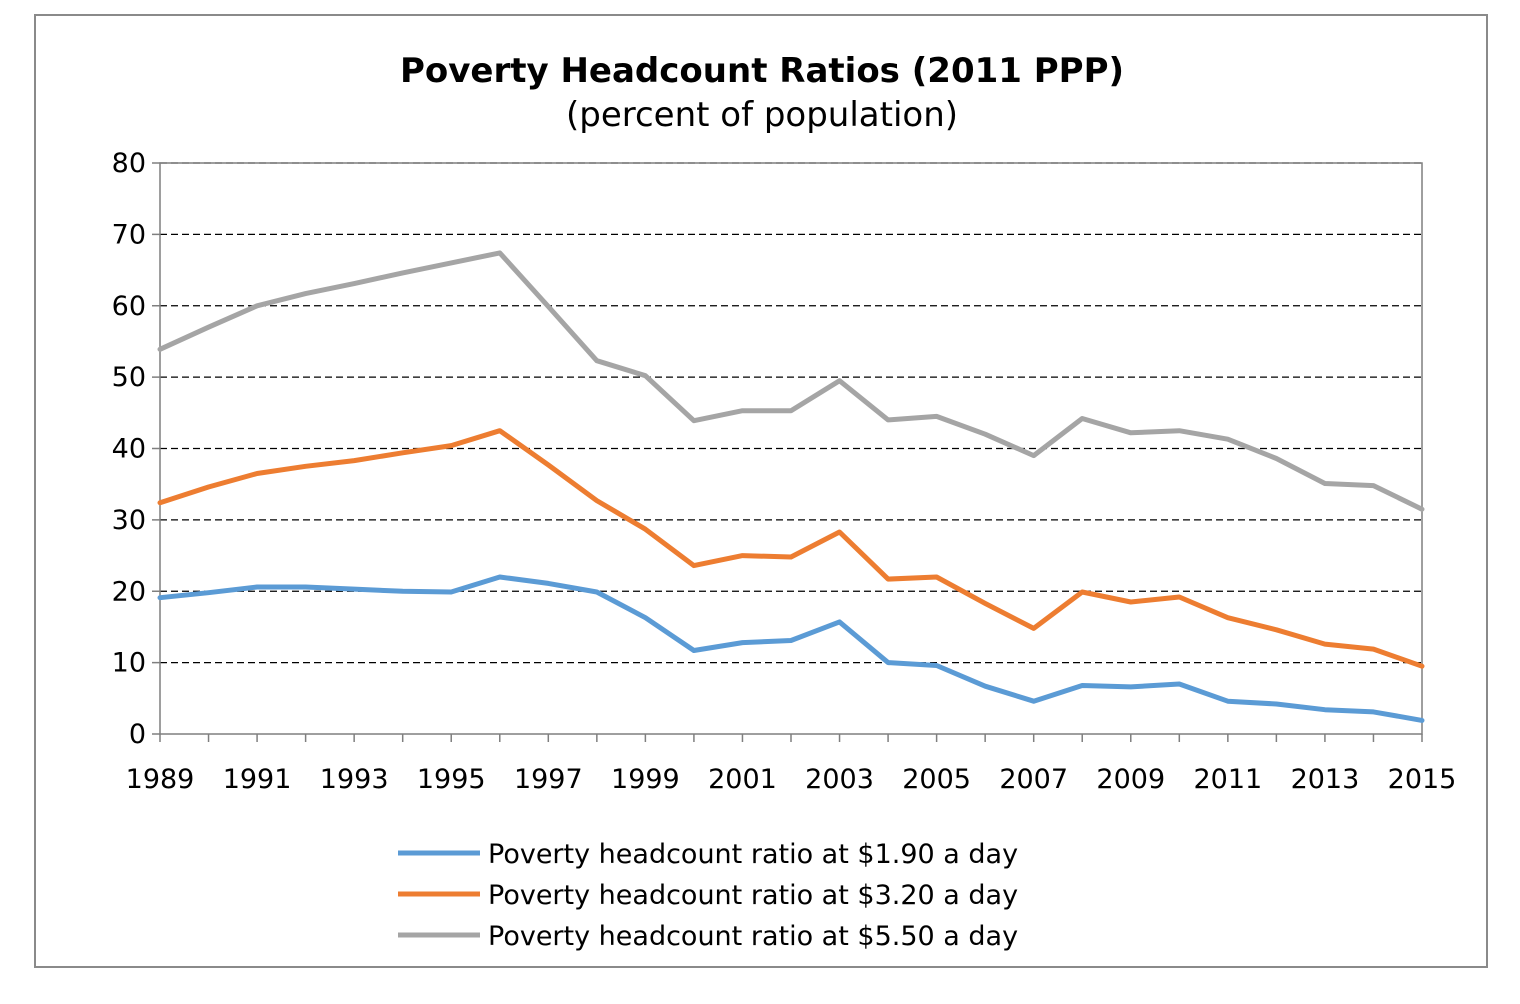 This screenshot has width=1520, height=1004. Describe the element at coordinates (129, 520) in the screenshot. I see `y-tick-label-30: 30` at that location.